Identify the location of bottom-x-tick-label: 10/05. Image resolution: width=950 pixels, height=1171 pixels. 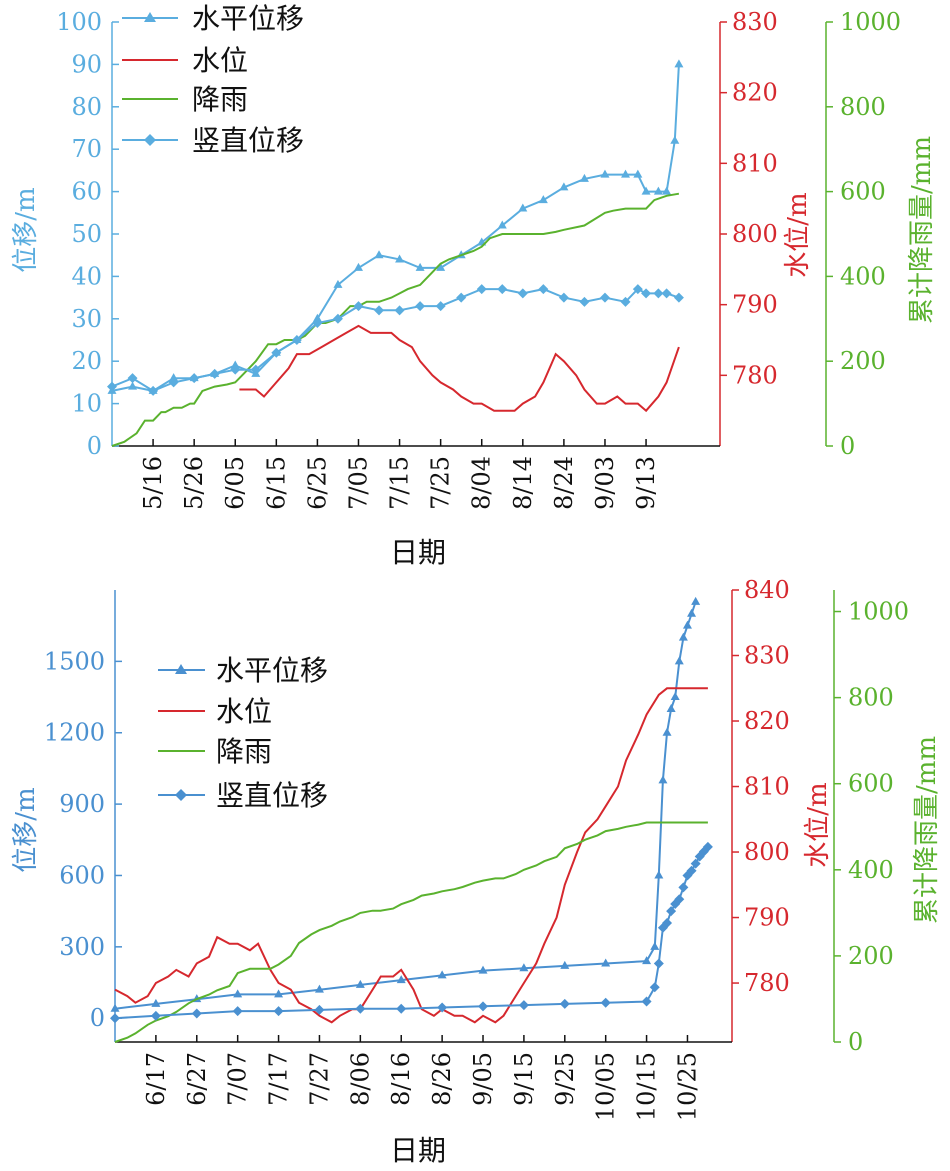
(606, 1086).